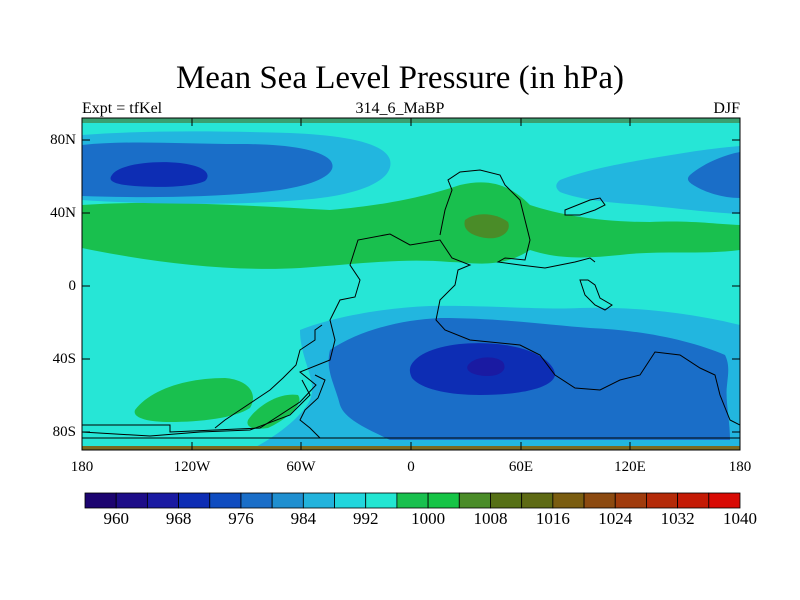 This screenshot has width=800, height=600. What do you see at coordinates (713, 175) in the screenshot?
I see `northeast-low-mid` at bounding box center [713, 175].